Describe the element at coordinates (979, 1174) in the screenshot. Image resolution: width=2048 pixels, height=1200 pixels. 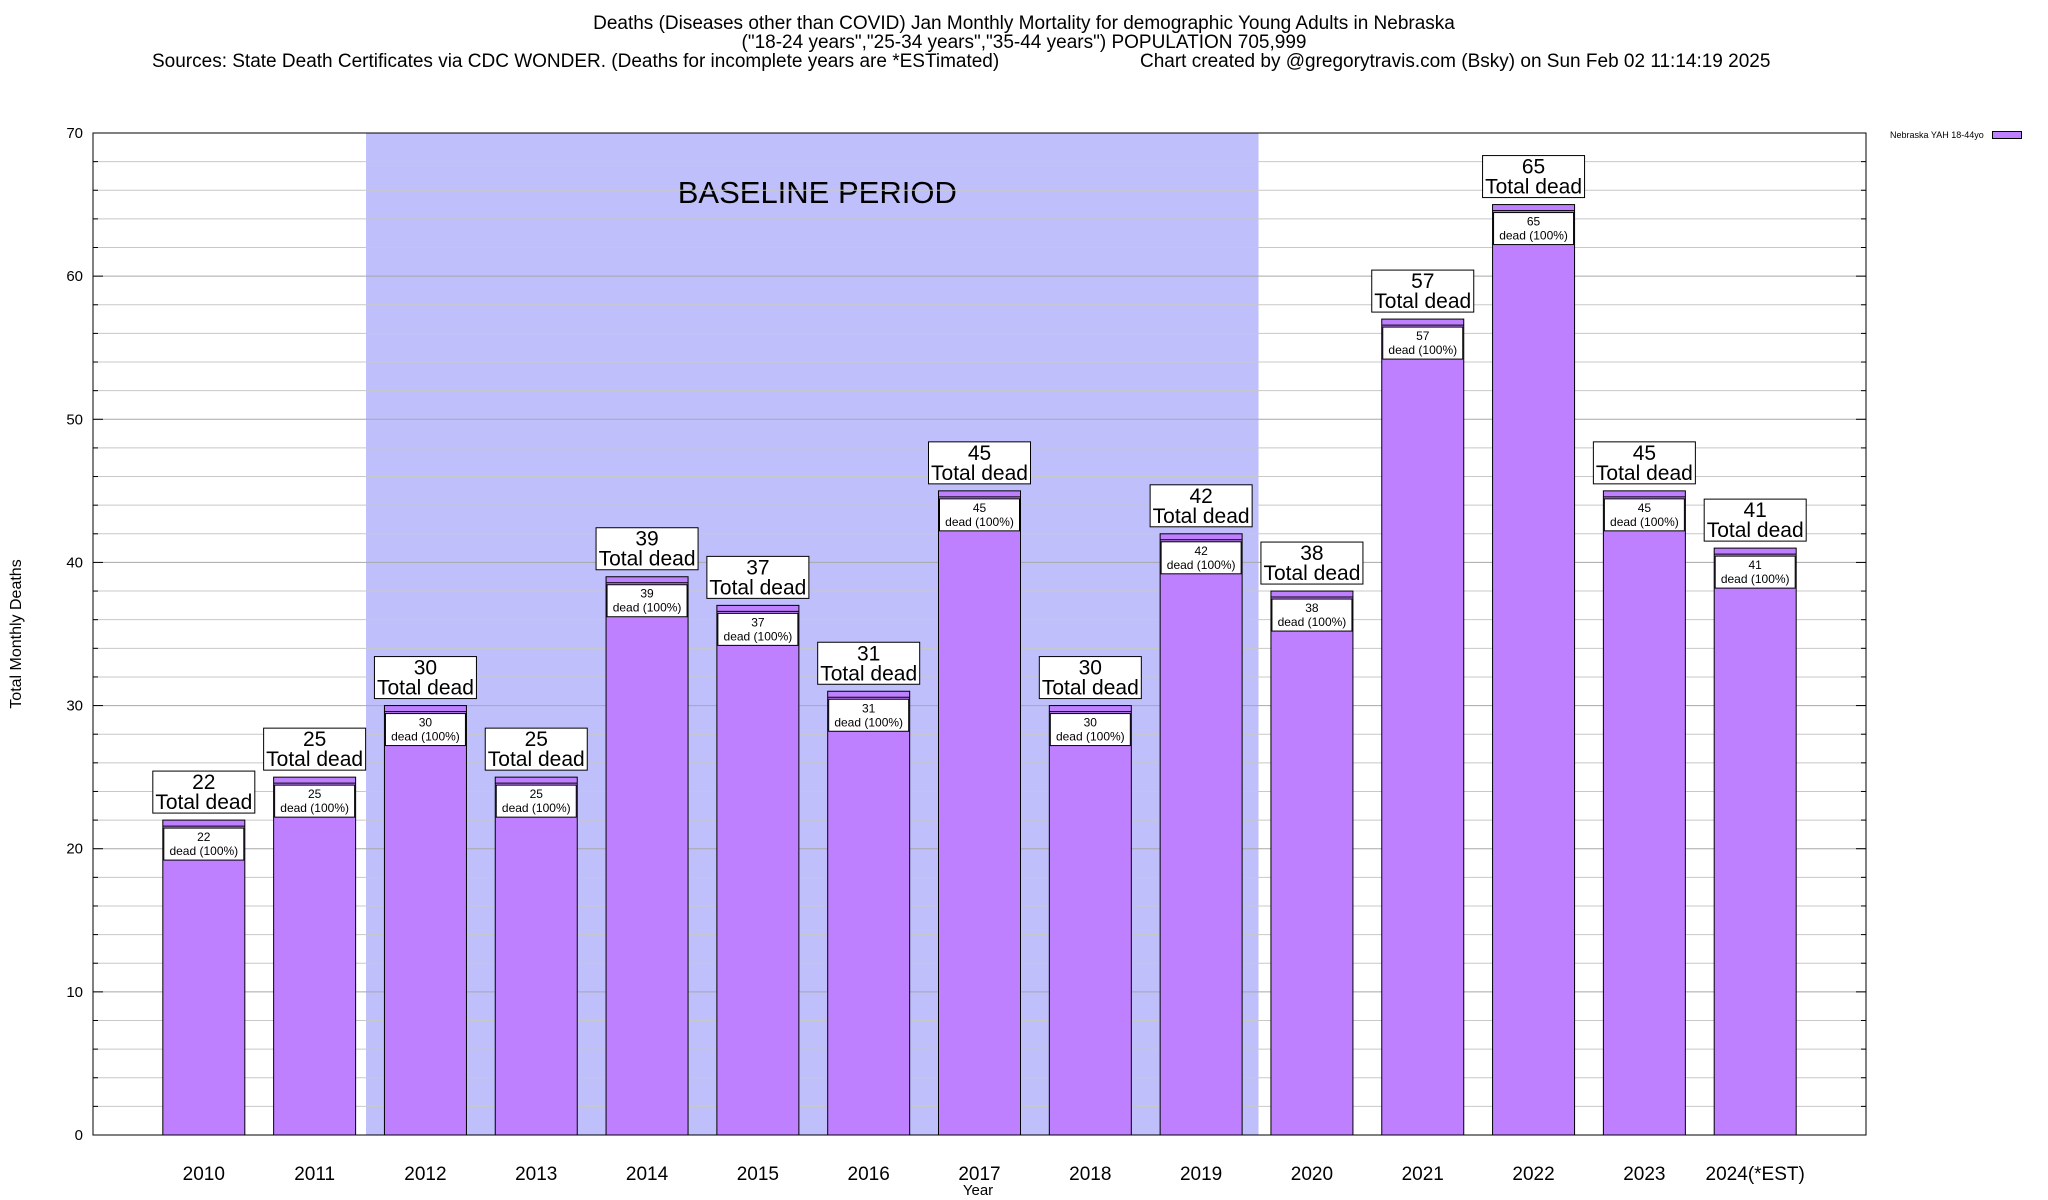
I see `x-tick-label: 2017` at that location.